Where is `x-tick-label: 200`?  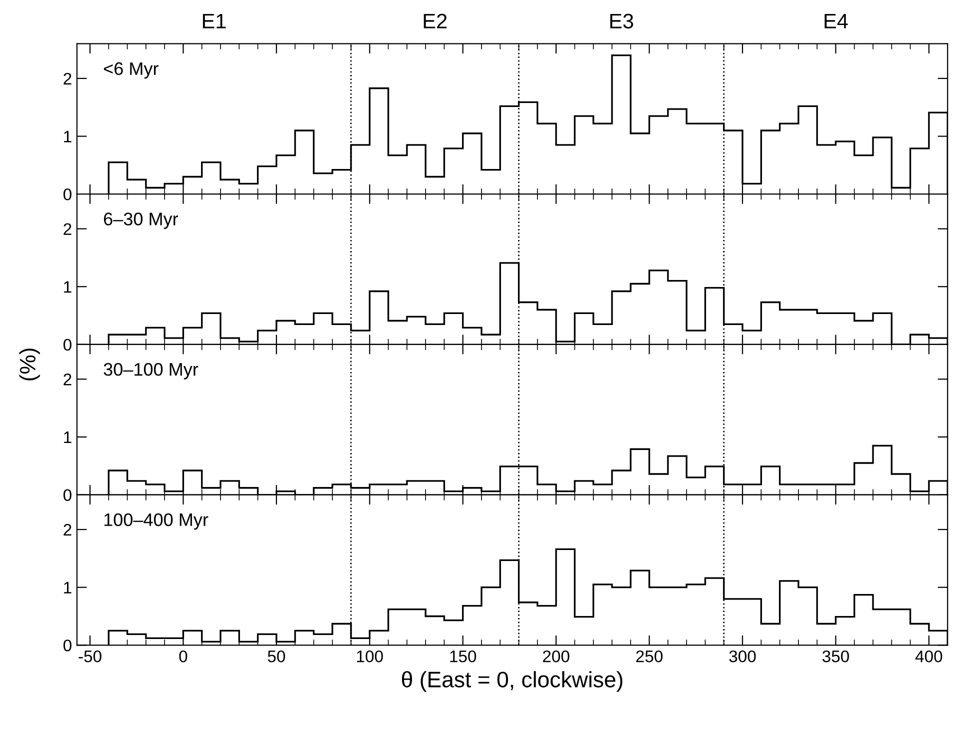
x-tick-label: 200 is located at coordinates (556, 656).